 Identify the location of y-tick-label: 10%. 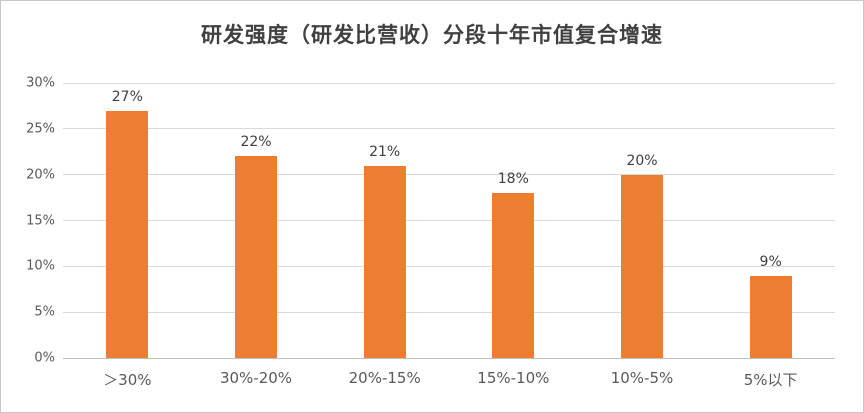
(40, 266).